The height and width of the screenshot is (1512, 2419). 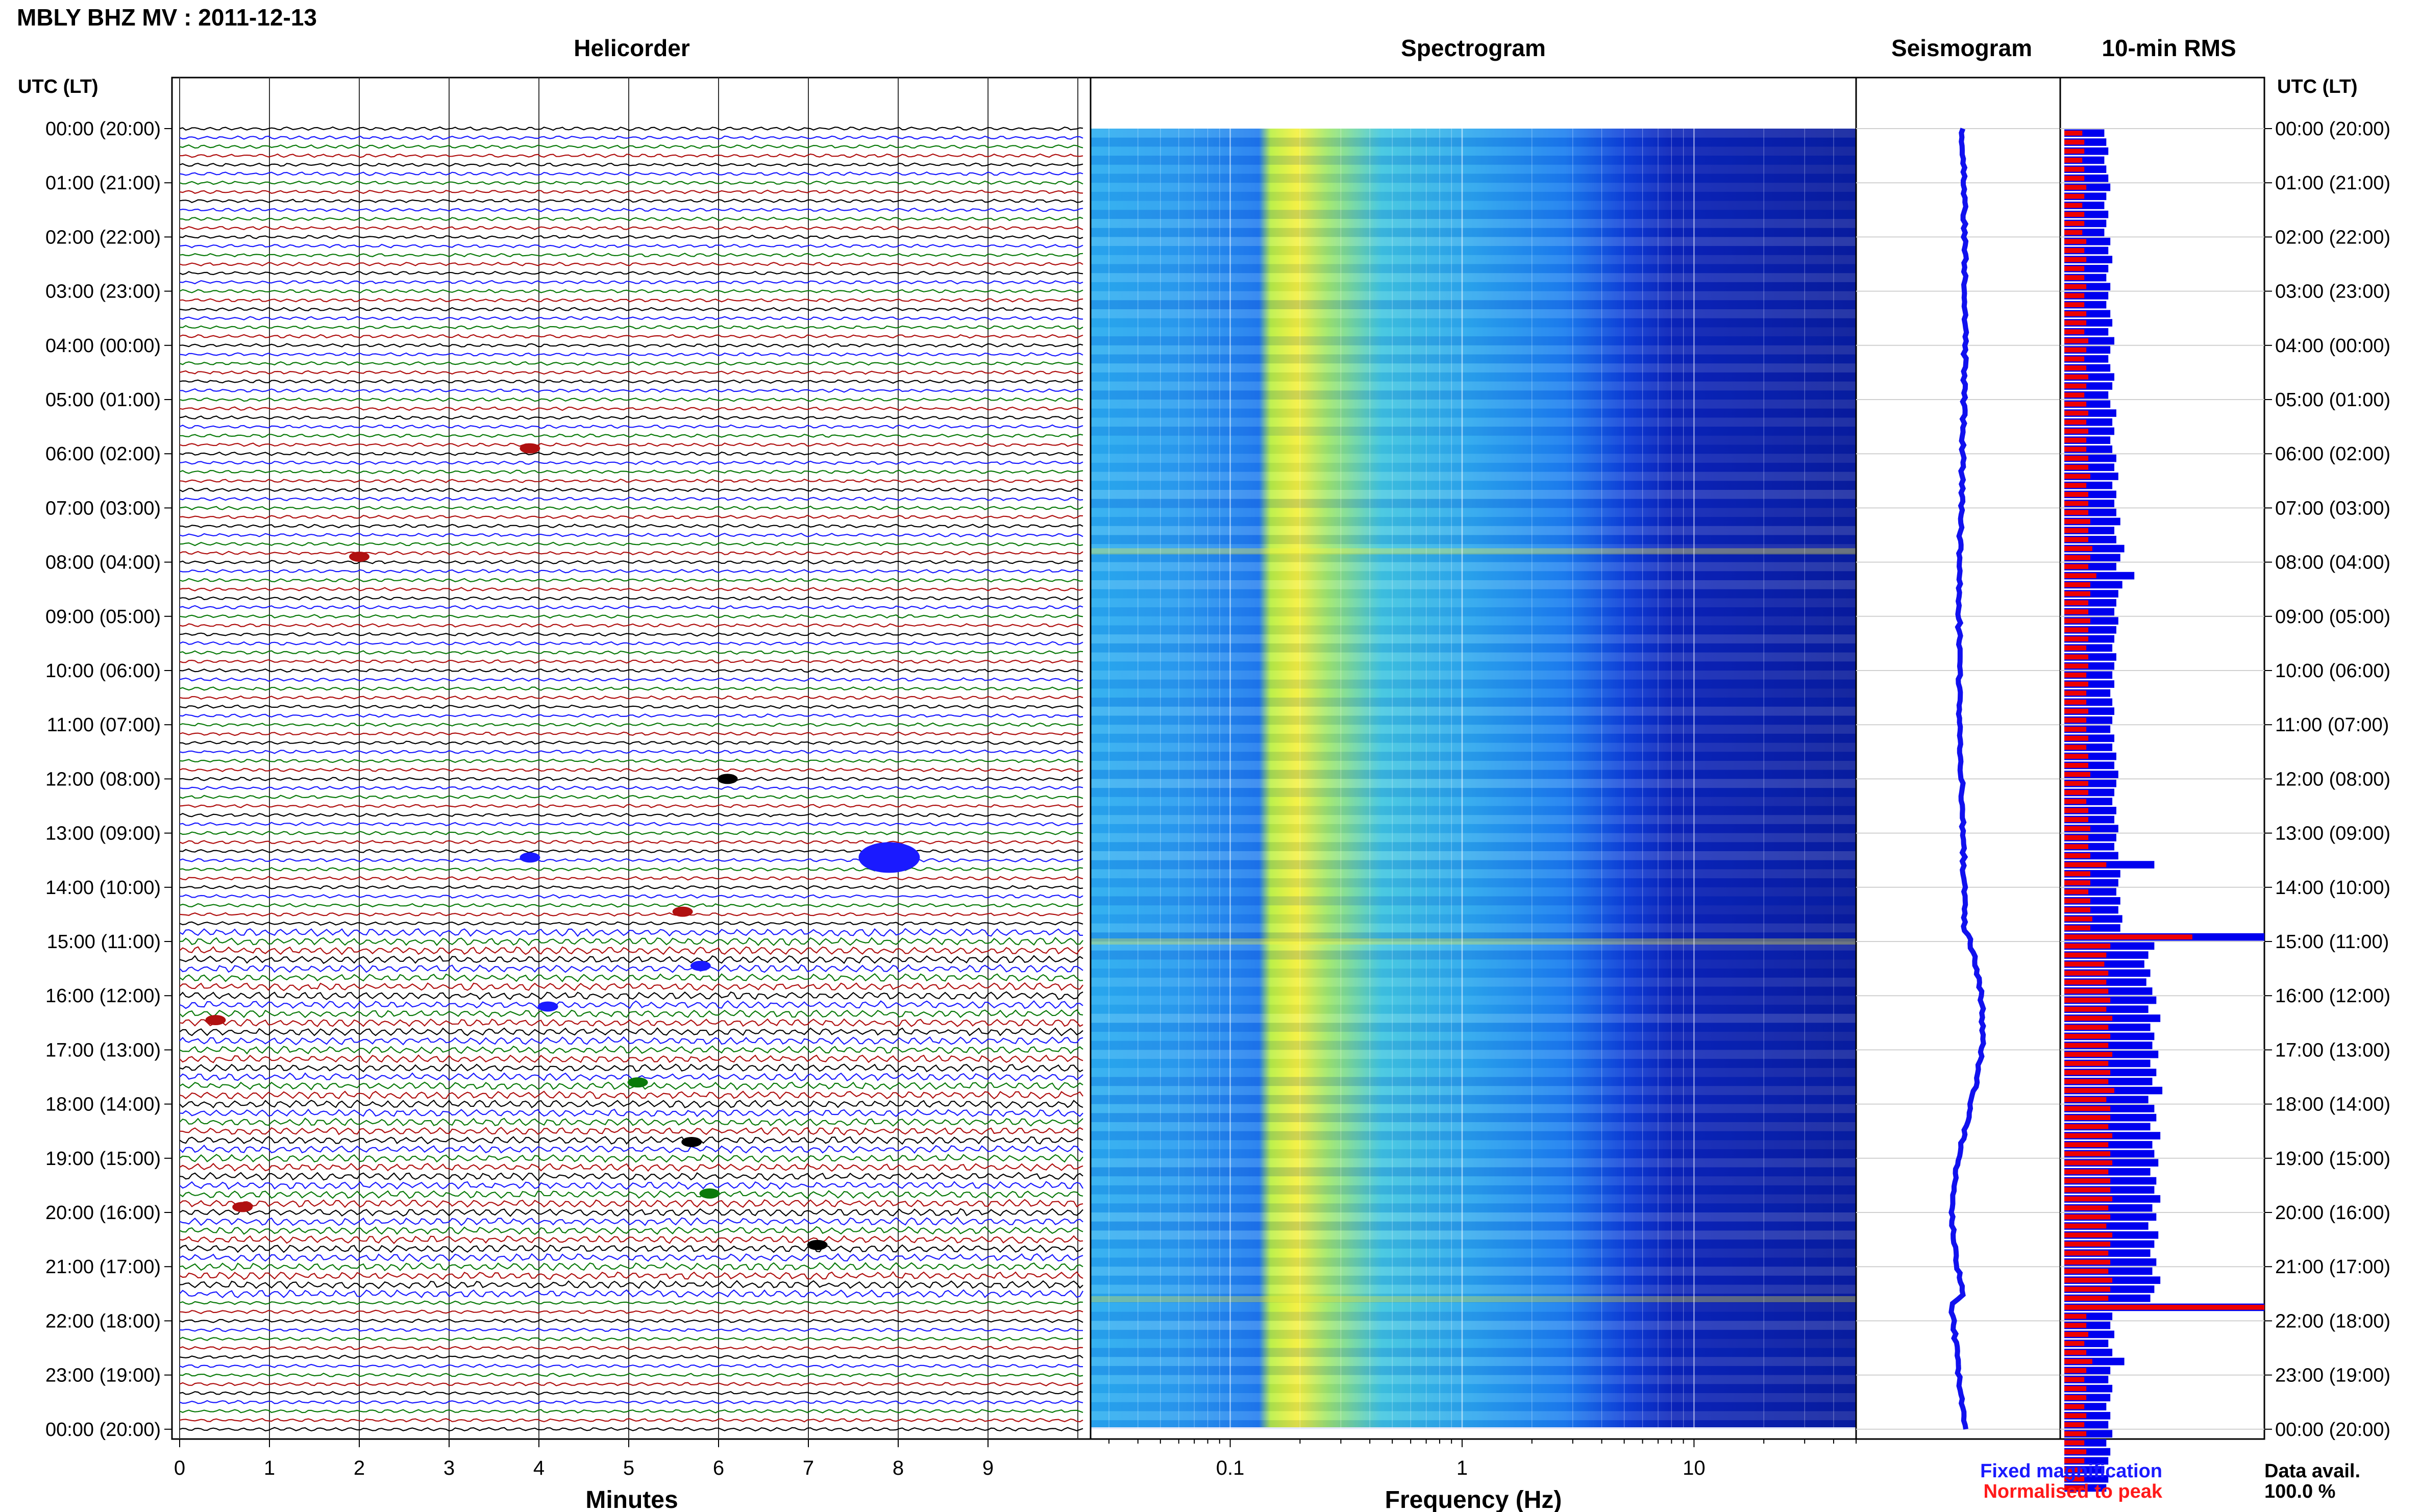 What do you see at coordinates (2332, 563) in the screenshot?
I see `time-label: 08:00 (04:00)` at bounding box center [2332, 563].